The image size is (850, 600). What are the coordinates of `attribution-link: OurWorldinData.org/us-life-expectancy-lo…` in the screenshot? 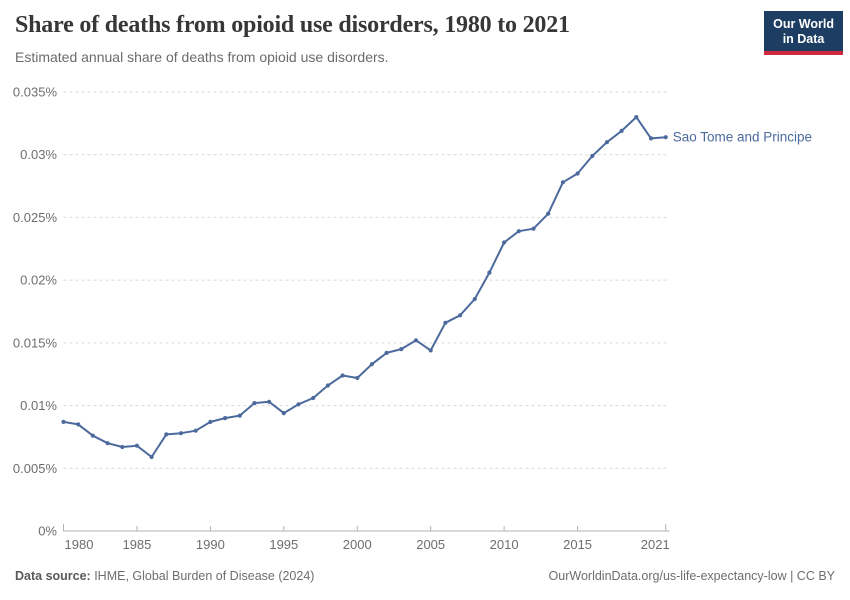 It's located at (691, 576).